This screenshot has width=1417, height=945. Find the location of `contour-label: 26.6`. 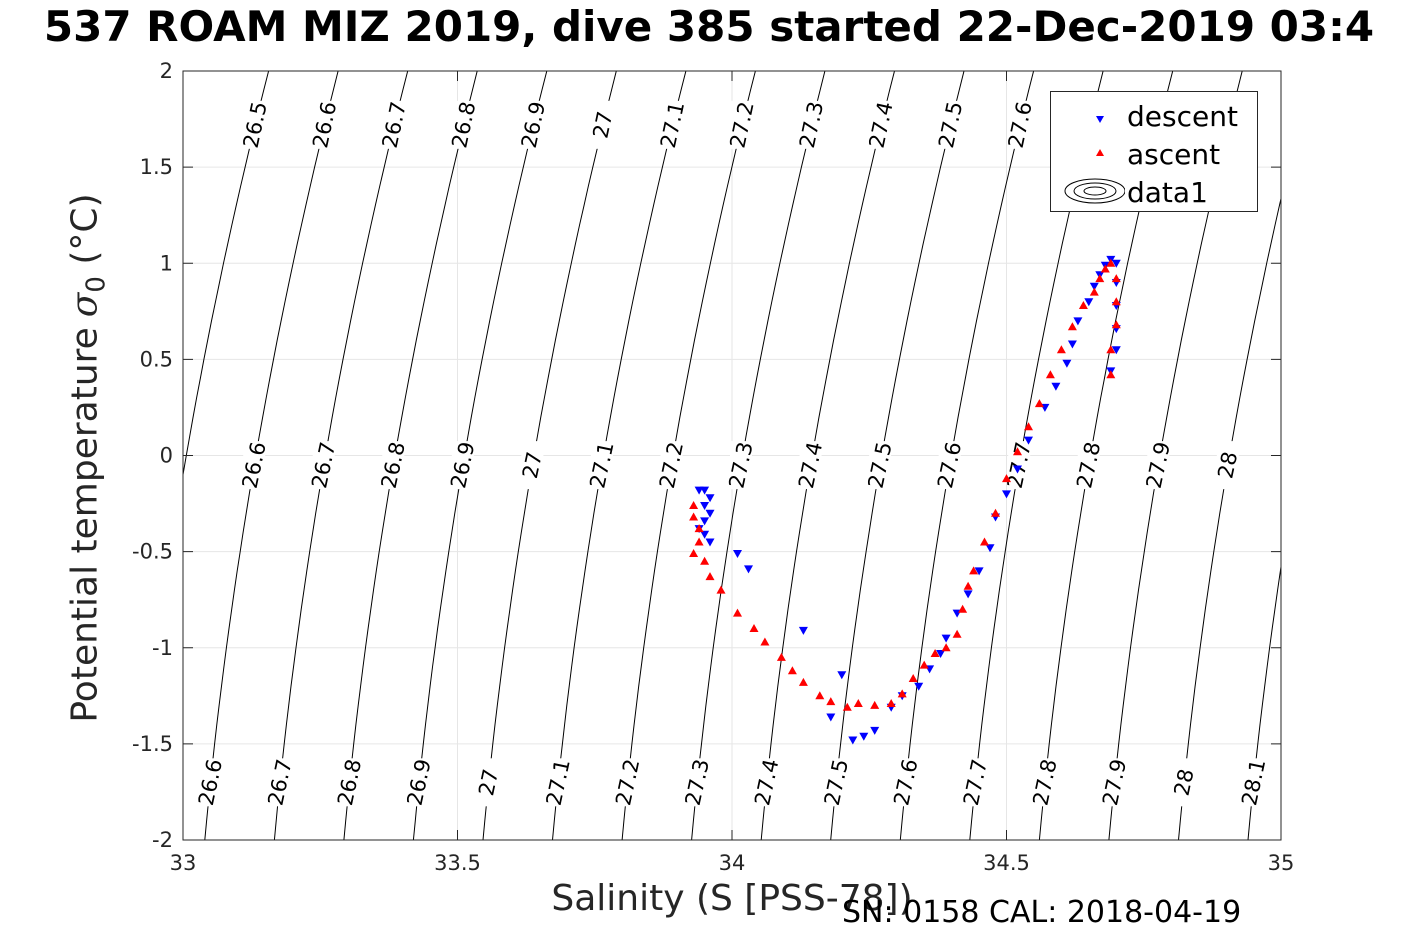

contour-label: 26.6 is located at coordinates (210, 782).